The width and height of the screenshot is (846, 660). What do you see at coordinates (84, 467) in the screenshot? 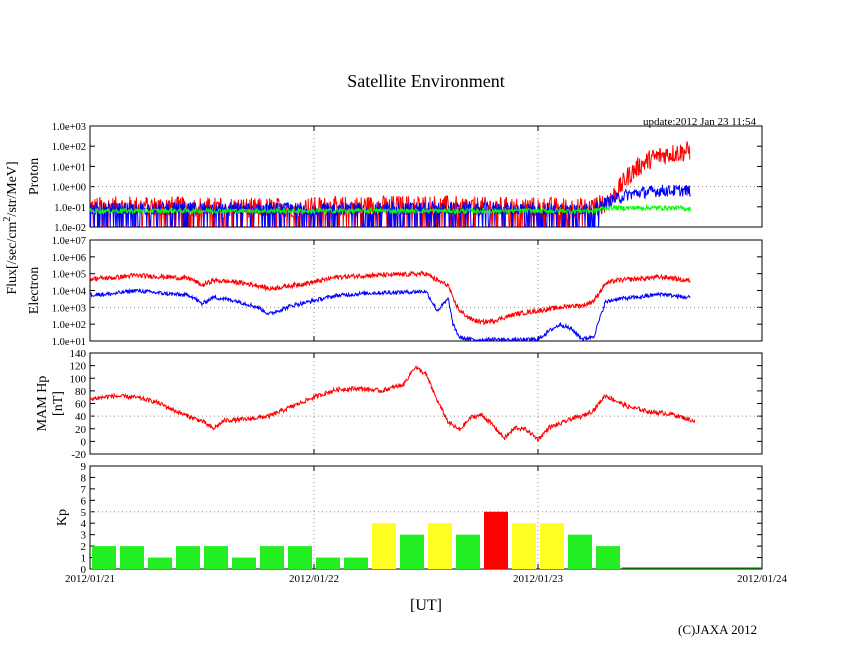
I see `kp-ytick-label: 9` at bounding box center [84, 467].